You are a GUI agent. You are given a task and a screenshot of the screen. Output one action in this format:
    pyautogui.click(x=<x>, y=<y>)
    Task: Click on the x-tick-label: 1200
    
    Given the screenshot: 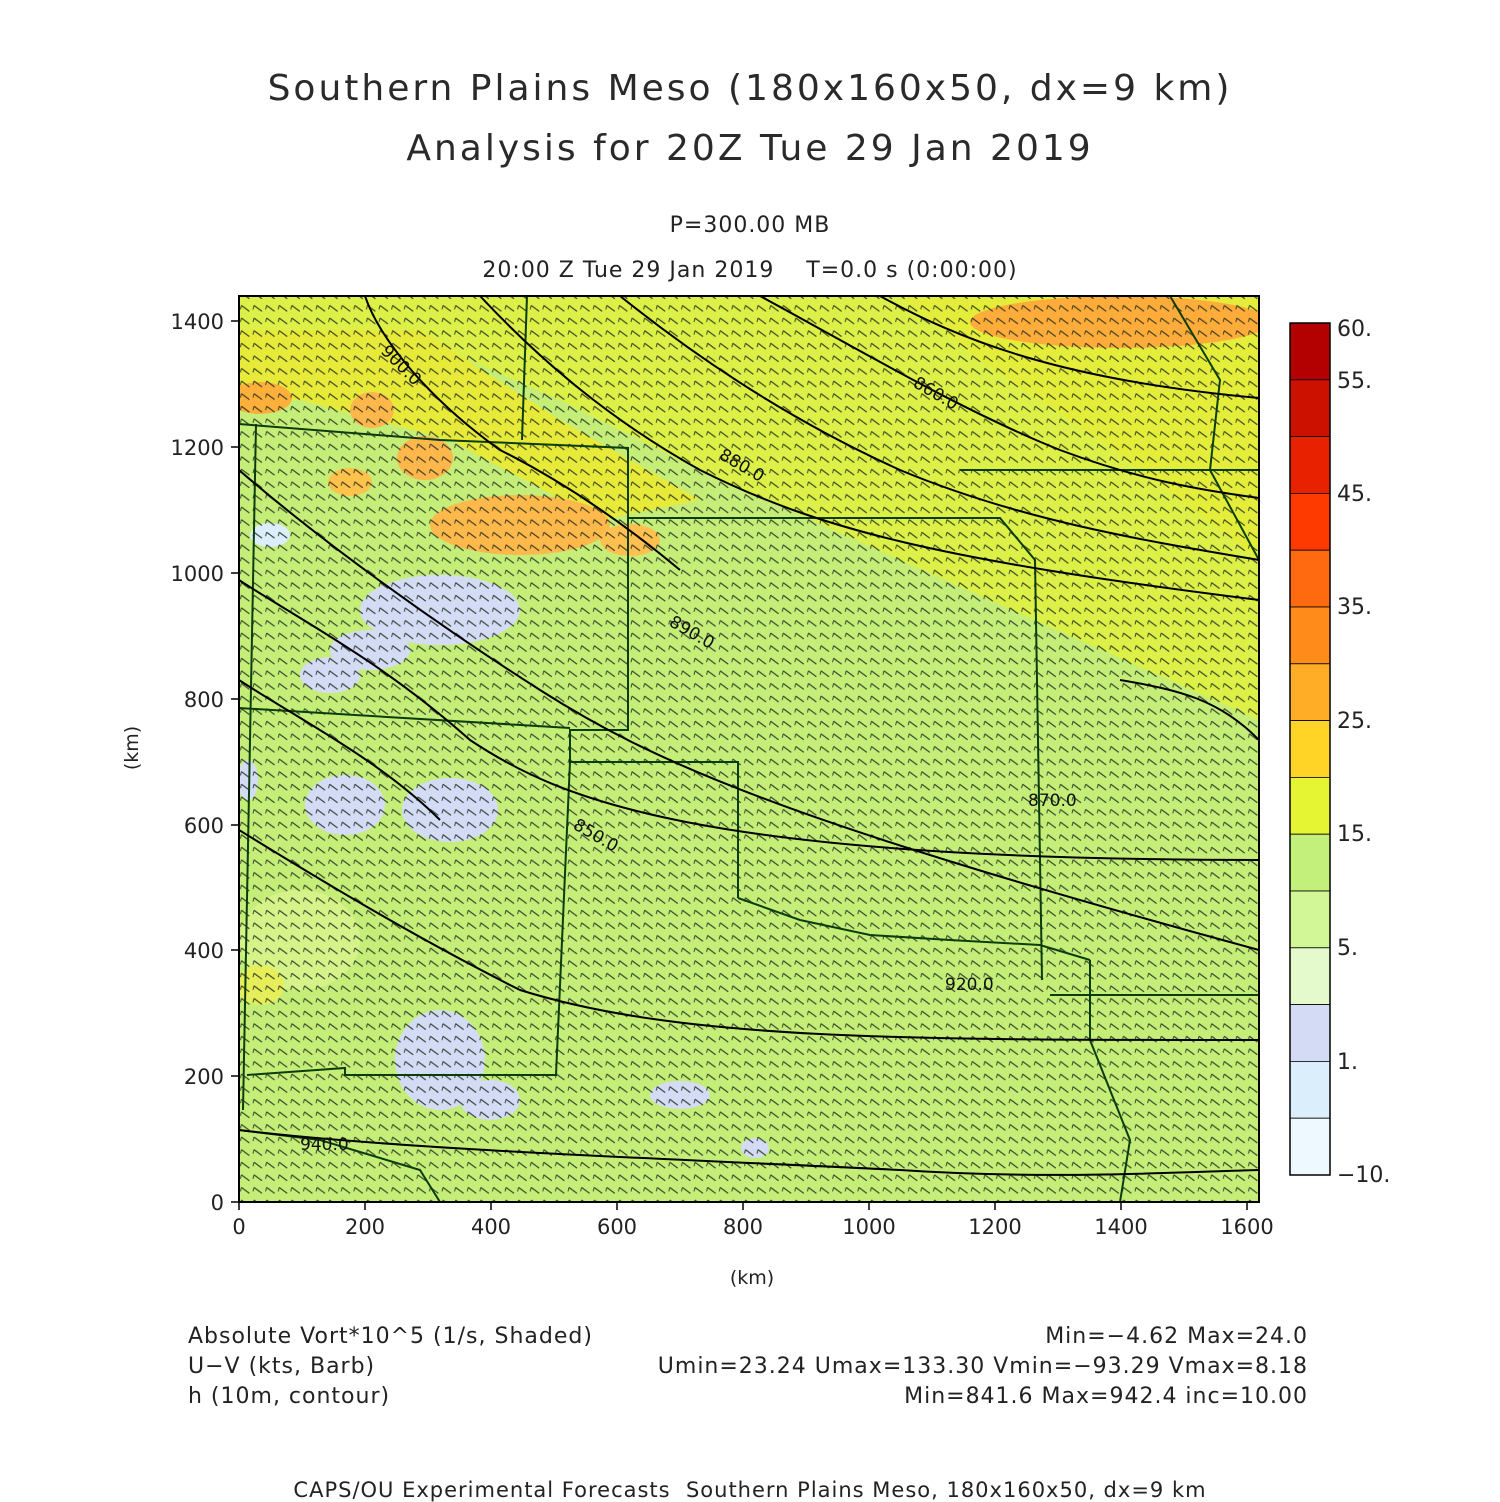 What is the action you would take?
    pyautogui.click(x=994, y=1227)
    